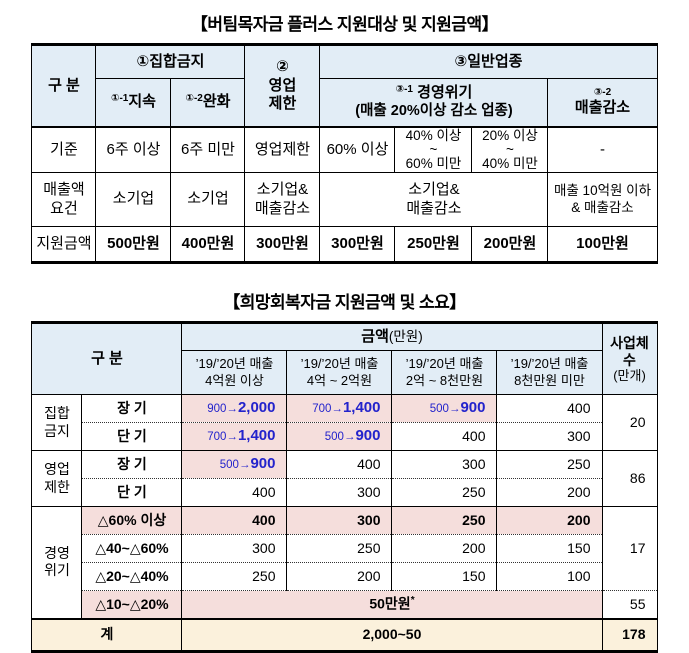 The width and height of the screenshot is (689, 653). Describe the element at coordinates (629, 548) in the screenshot. I see `business-count-cell: 17` at that location.